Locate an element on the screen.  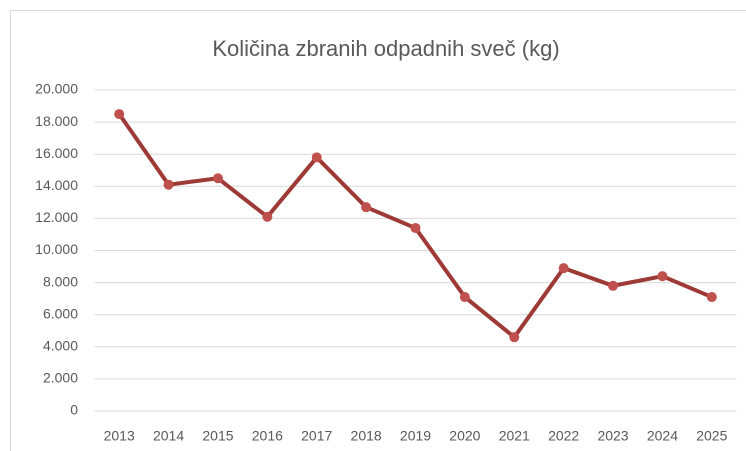
x-tick-label: 2019 is located at coordinates (415, 436).